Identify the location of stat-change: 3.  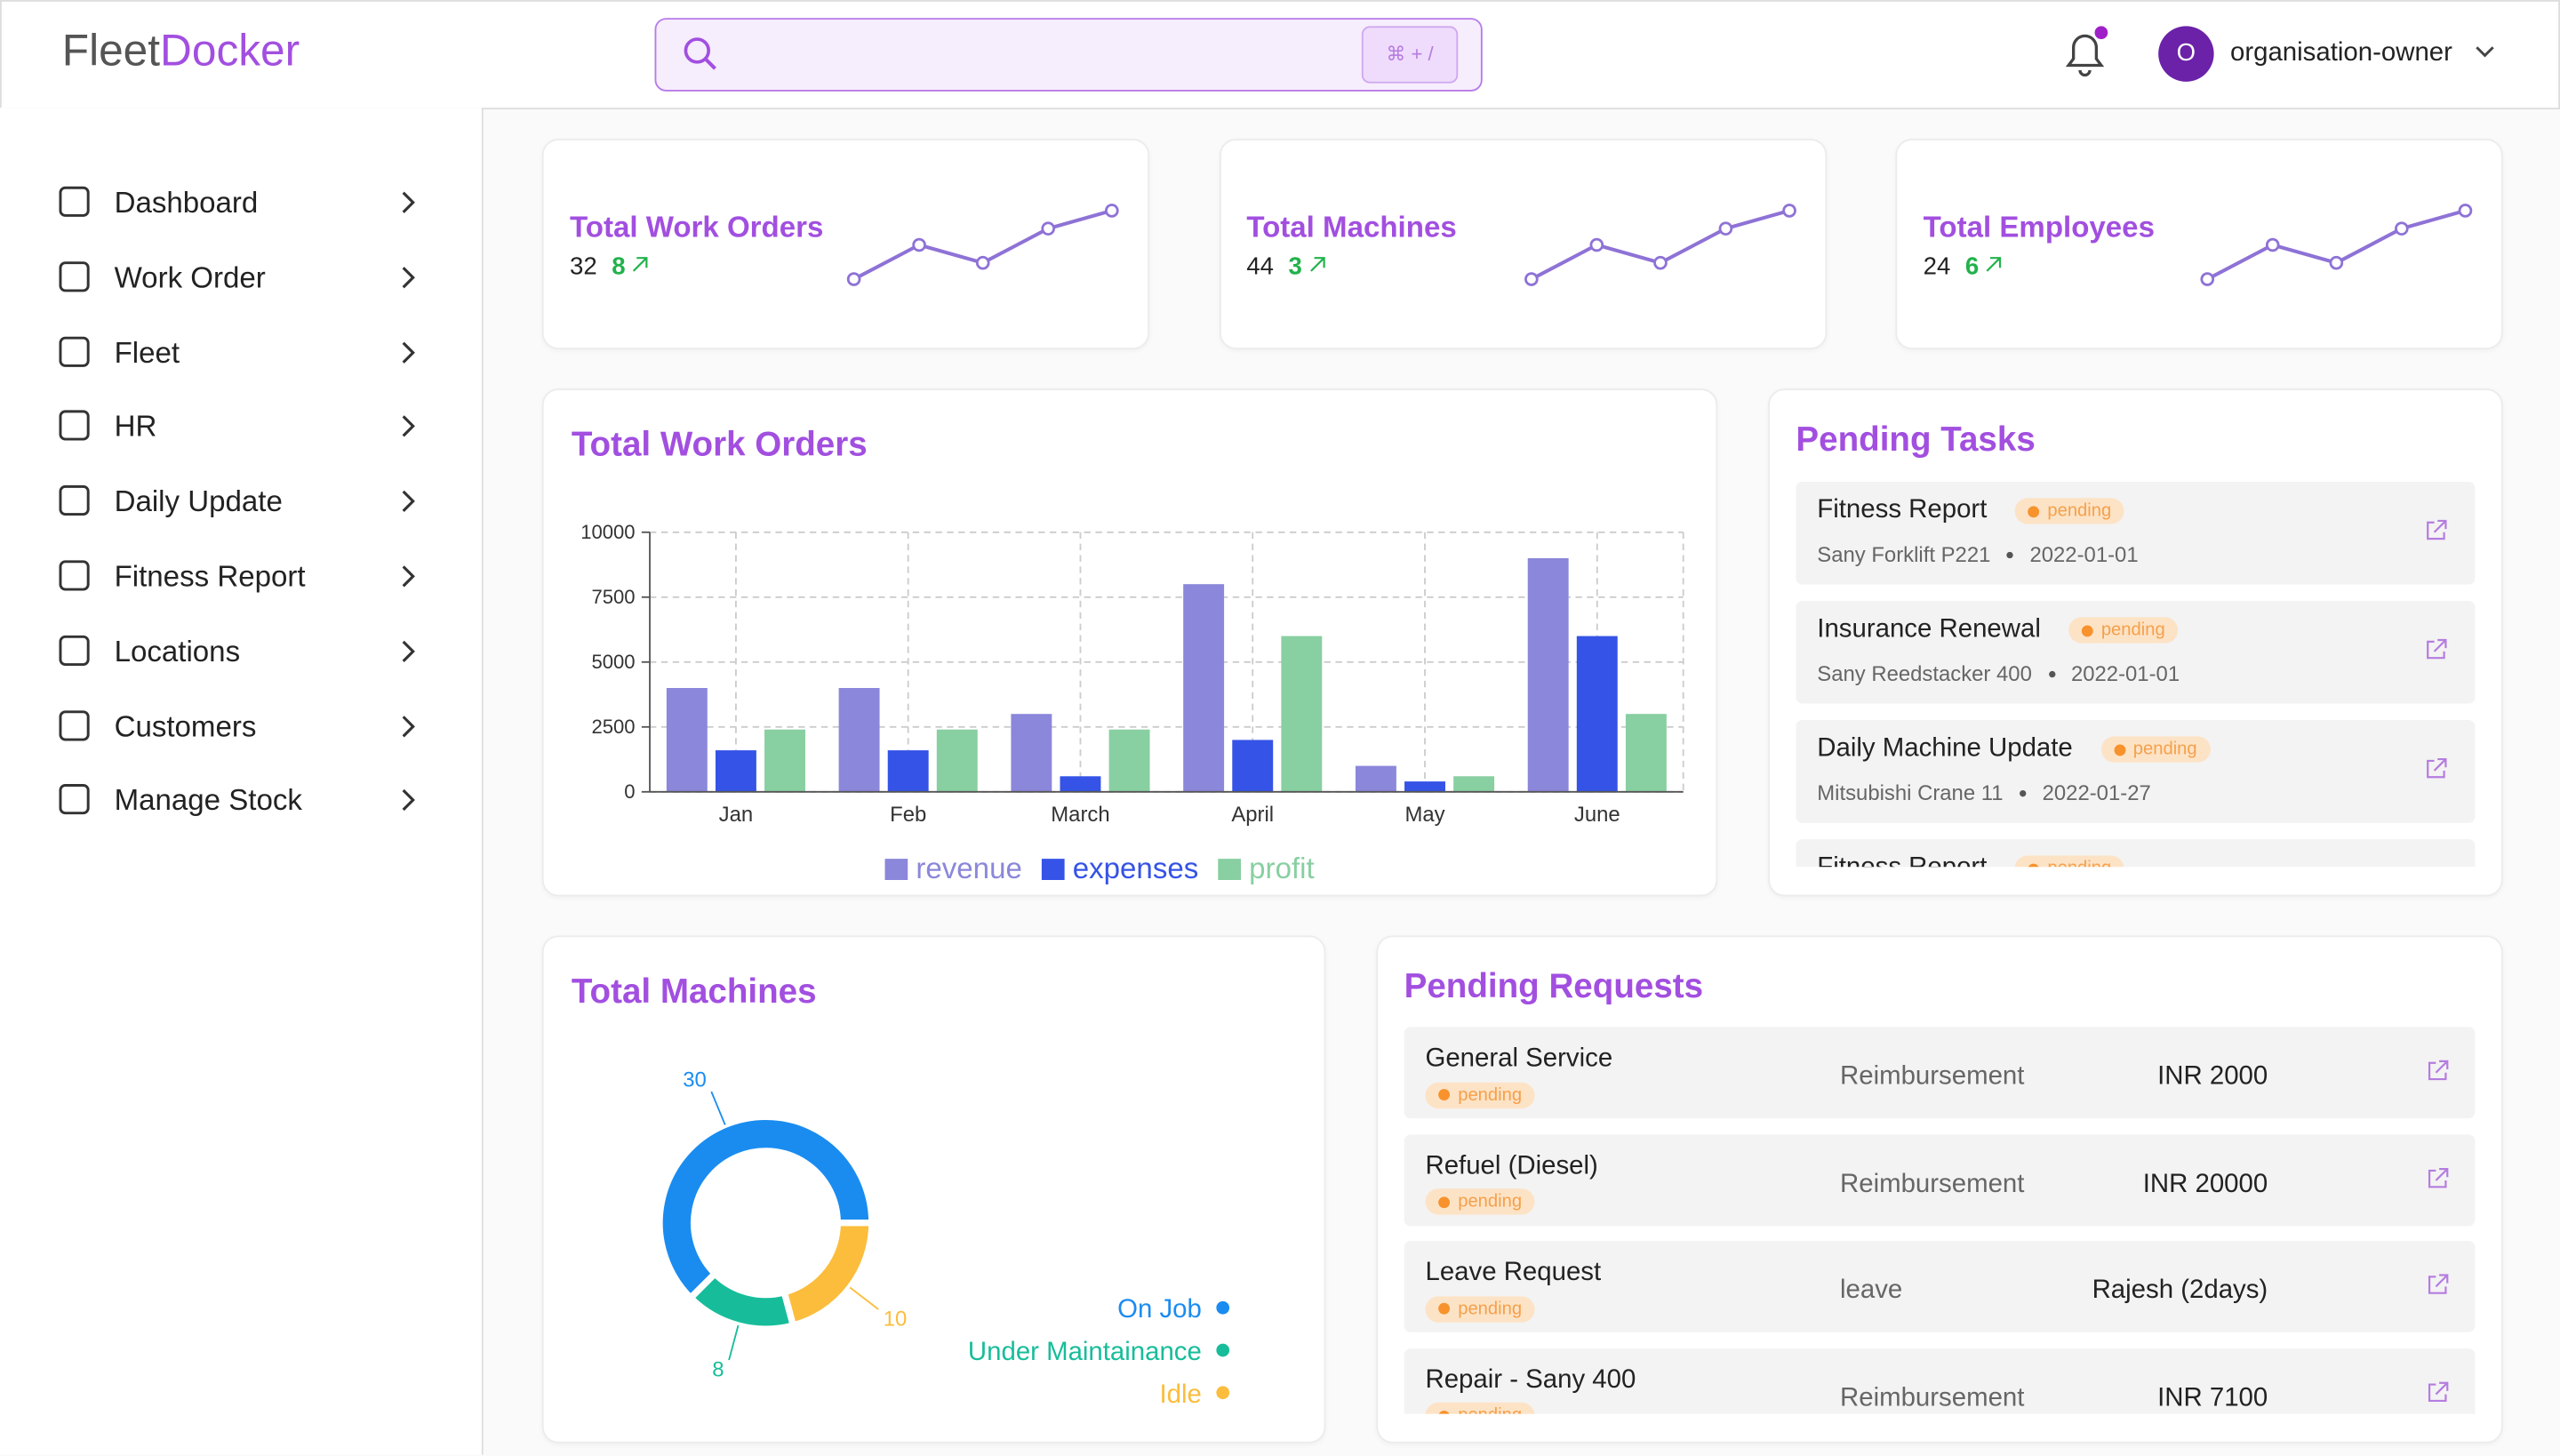
(1295, 266).